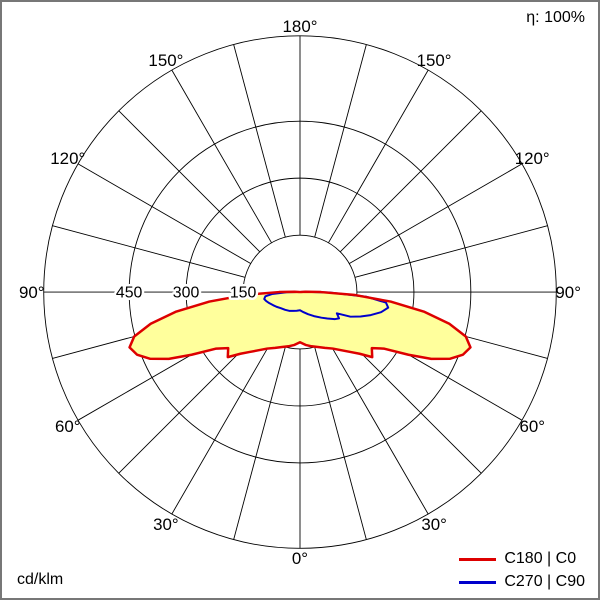 The height and width of the screenshot is (600, 600). I want to click on legend-item: C180 | C0, so click(522, 559).